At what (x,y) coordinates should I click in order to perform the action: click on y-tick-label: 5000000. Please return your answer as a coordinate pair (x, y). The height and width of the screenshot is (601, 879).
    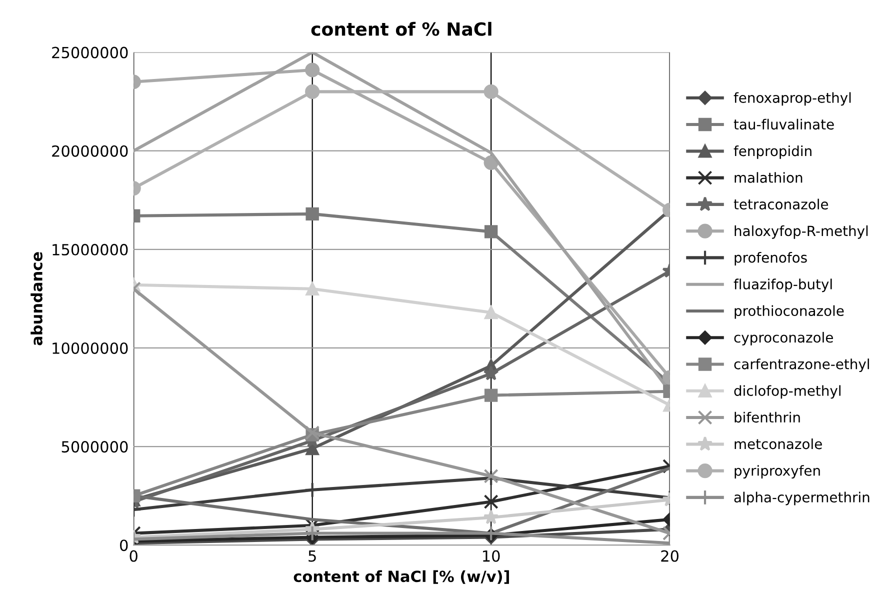
    Looking at the image, I should click on (95, 447).